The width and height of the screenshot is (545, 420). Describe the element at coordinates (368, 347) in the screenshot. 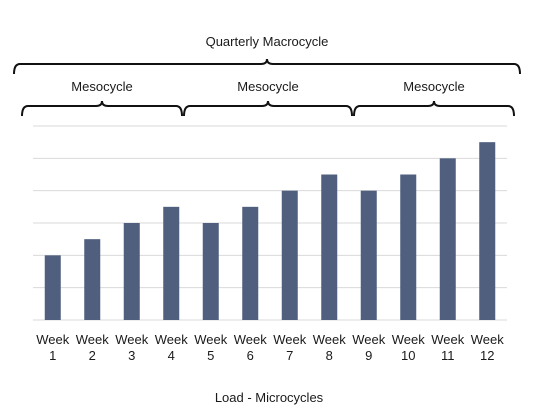

I see `x-tick-label: Week 9` at that location.